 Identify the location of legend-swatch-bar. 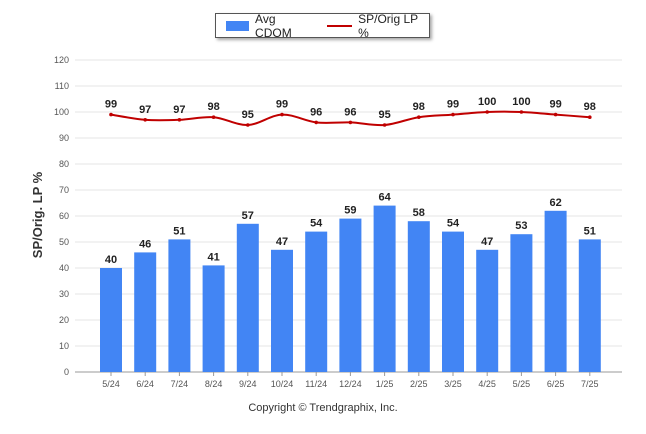
(238, 25).